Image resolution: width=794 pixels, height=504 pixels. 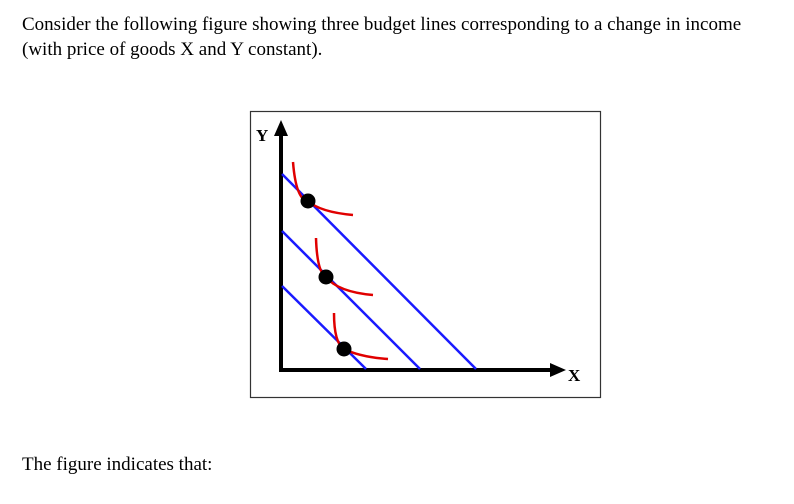 What do you see at coordinates (117, 464) in the screenshot?
I see `prompt: The figure indicates that:` at bounding box center [117, 464].